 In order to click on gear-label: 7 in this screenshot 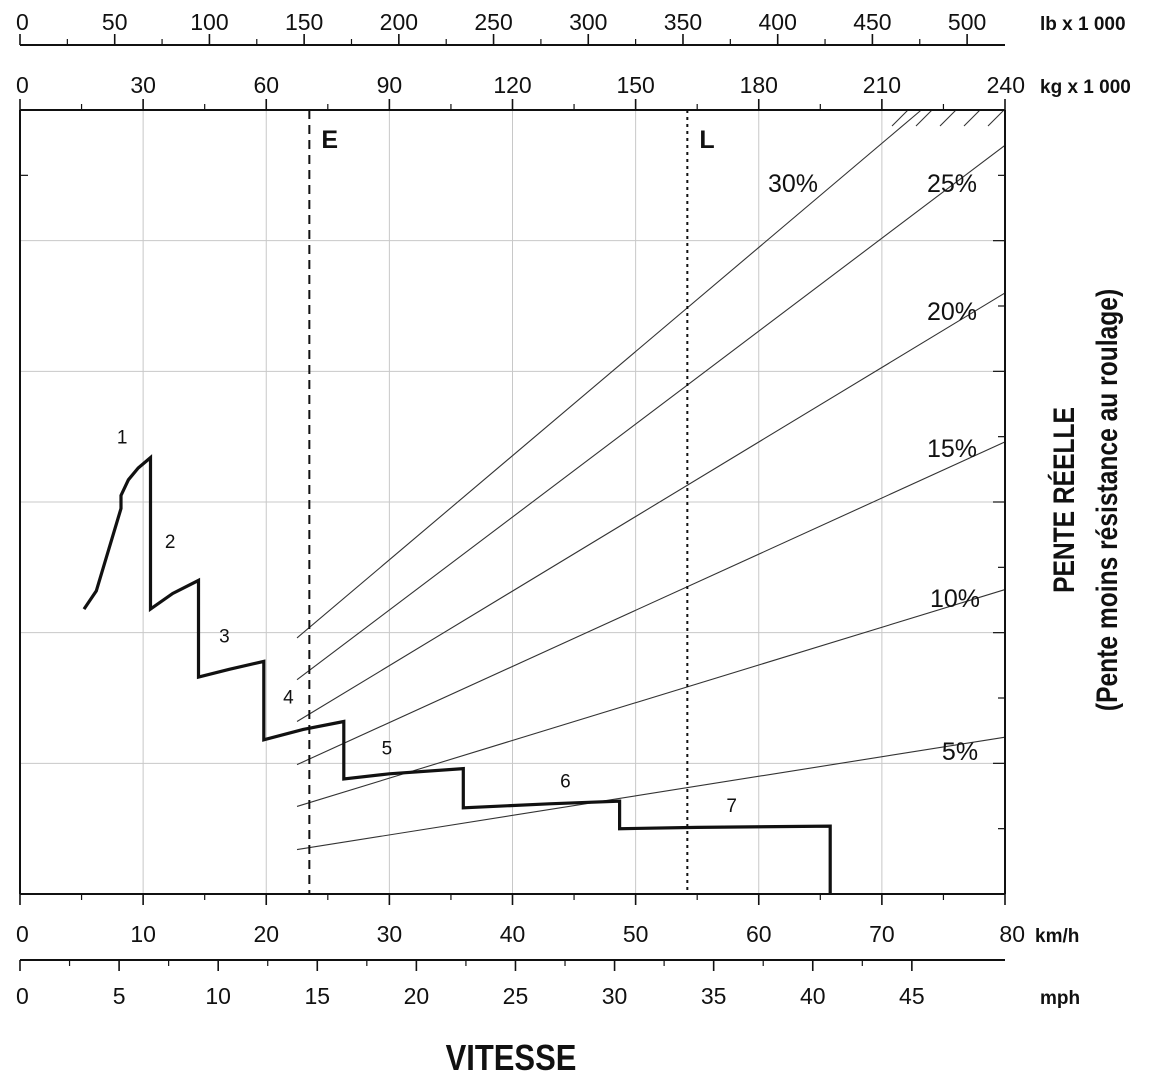, I will do `click(731, 806)`.